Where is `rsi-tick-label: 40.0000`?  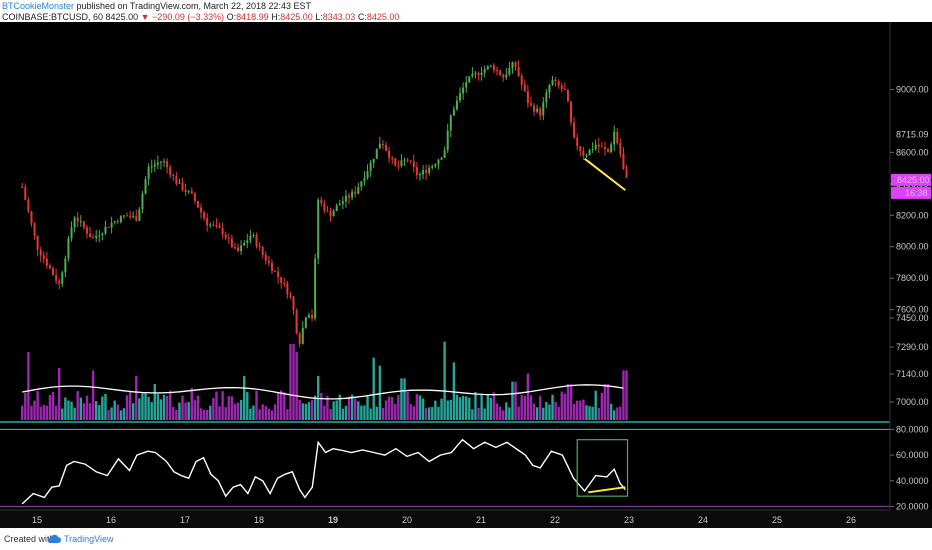 rsi-tick-label: 40.0000 is located at coordinates (912, 481).